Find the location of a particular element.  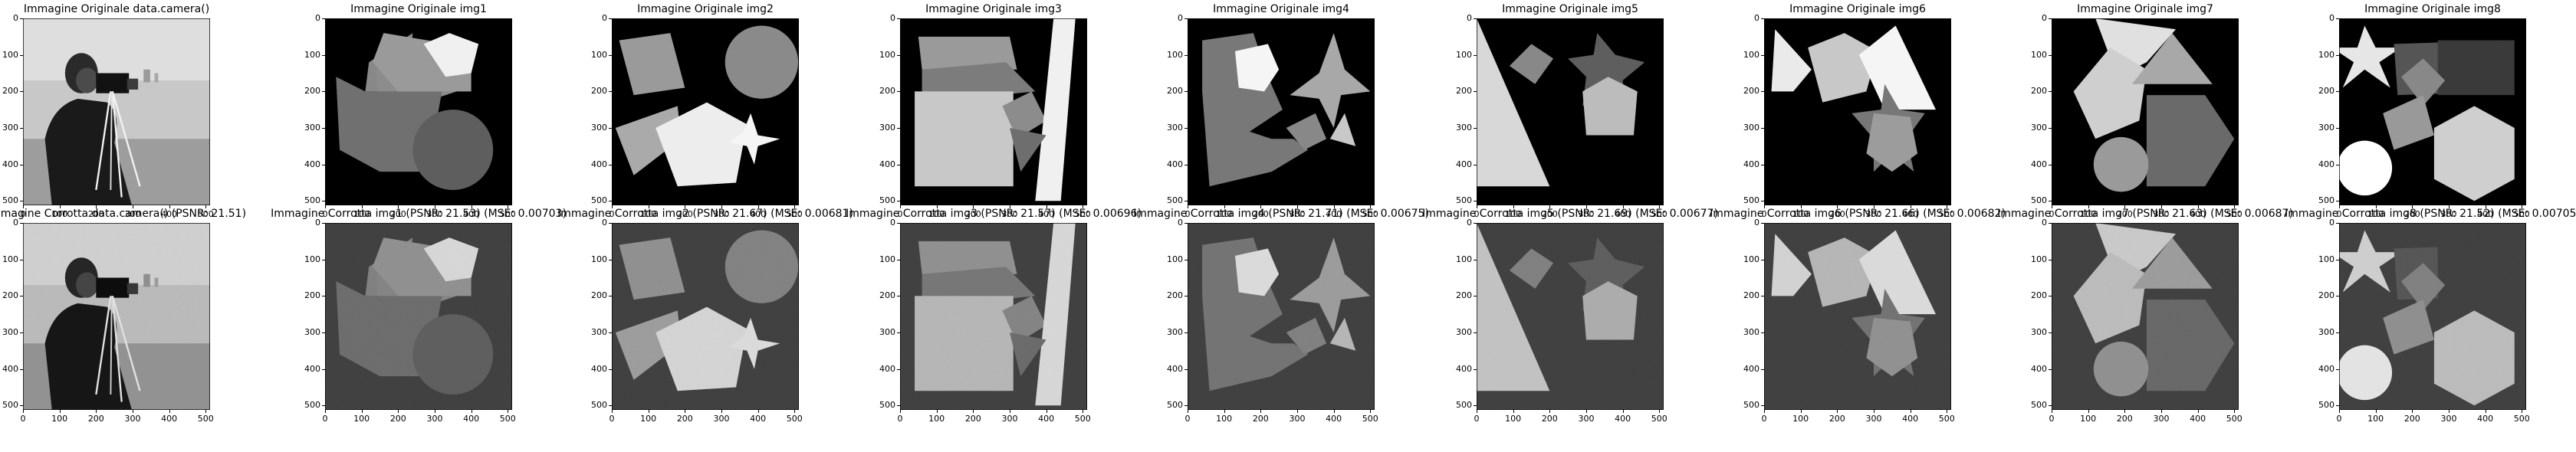

subplot-title: Immagine Originale img1 is located at coordinates (419, 9).